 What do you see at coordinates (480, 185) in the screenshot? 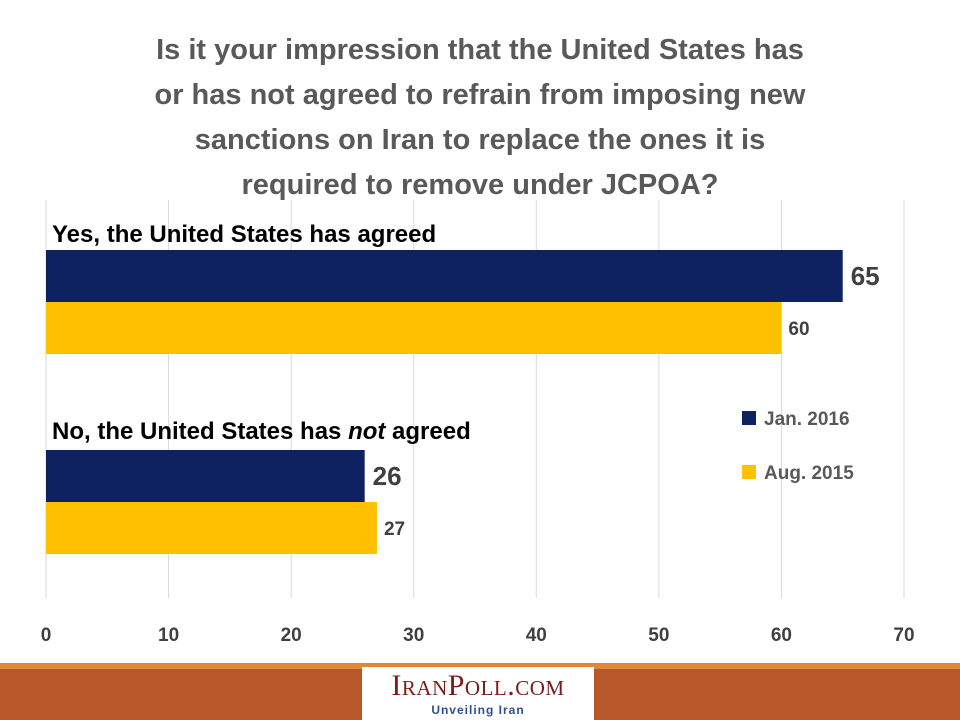
I see `title-line: required to remove under JCPOA?` at bounding box center [480, 185].